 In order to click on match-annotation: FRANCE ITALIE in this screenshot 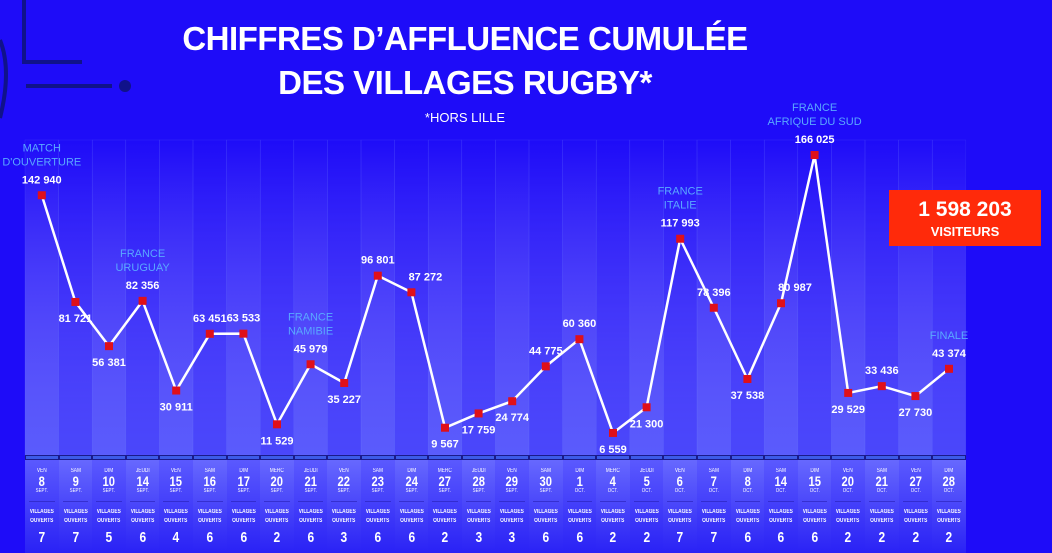, I will do `click(680, 199)`.